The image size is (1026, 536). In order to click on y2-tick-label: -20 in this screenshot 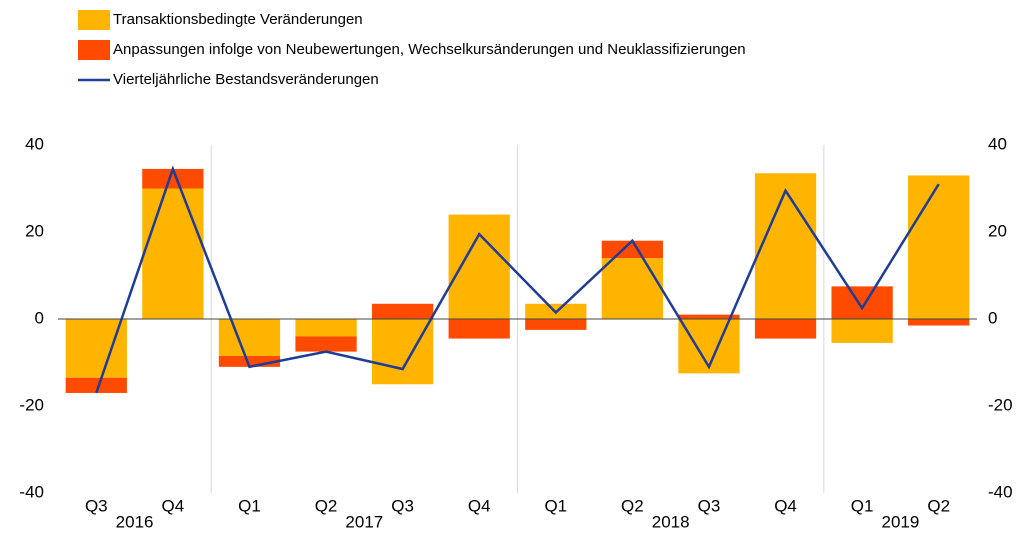, I will do `click(1000, 404)`.